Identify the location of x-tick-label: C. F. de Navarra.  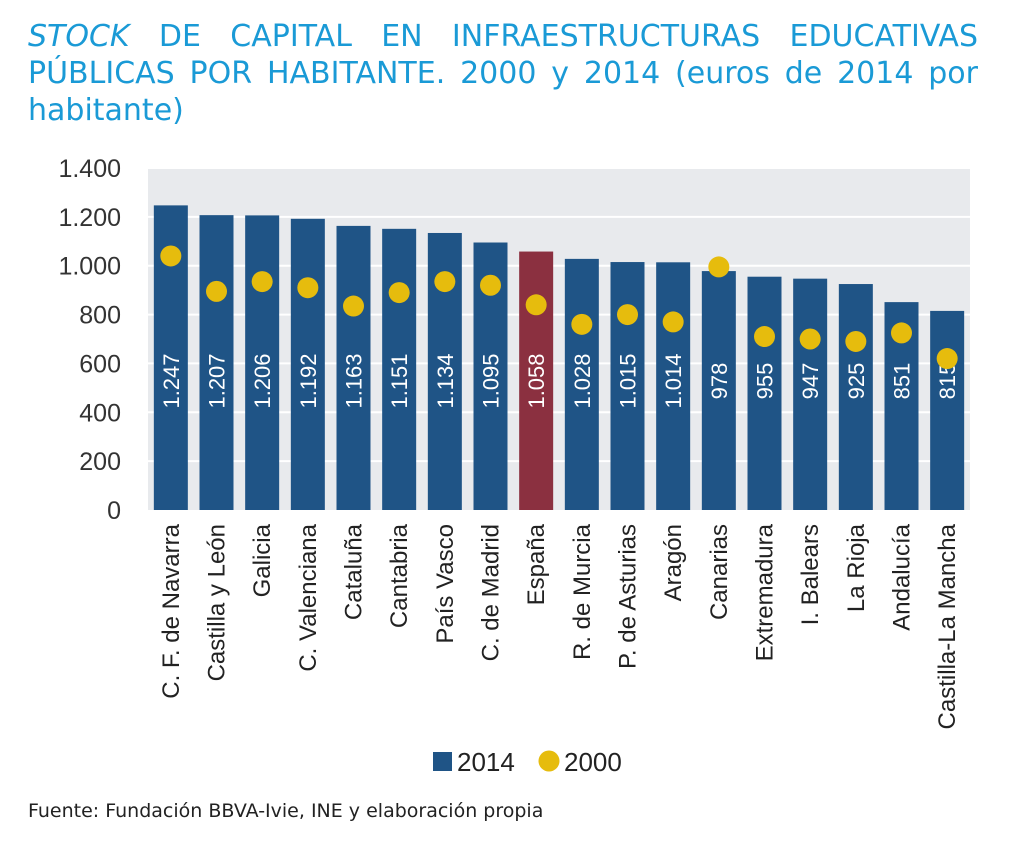
(171, 610).